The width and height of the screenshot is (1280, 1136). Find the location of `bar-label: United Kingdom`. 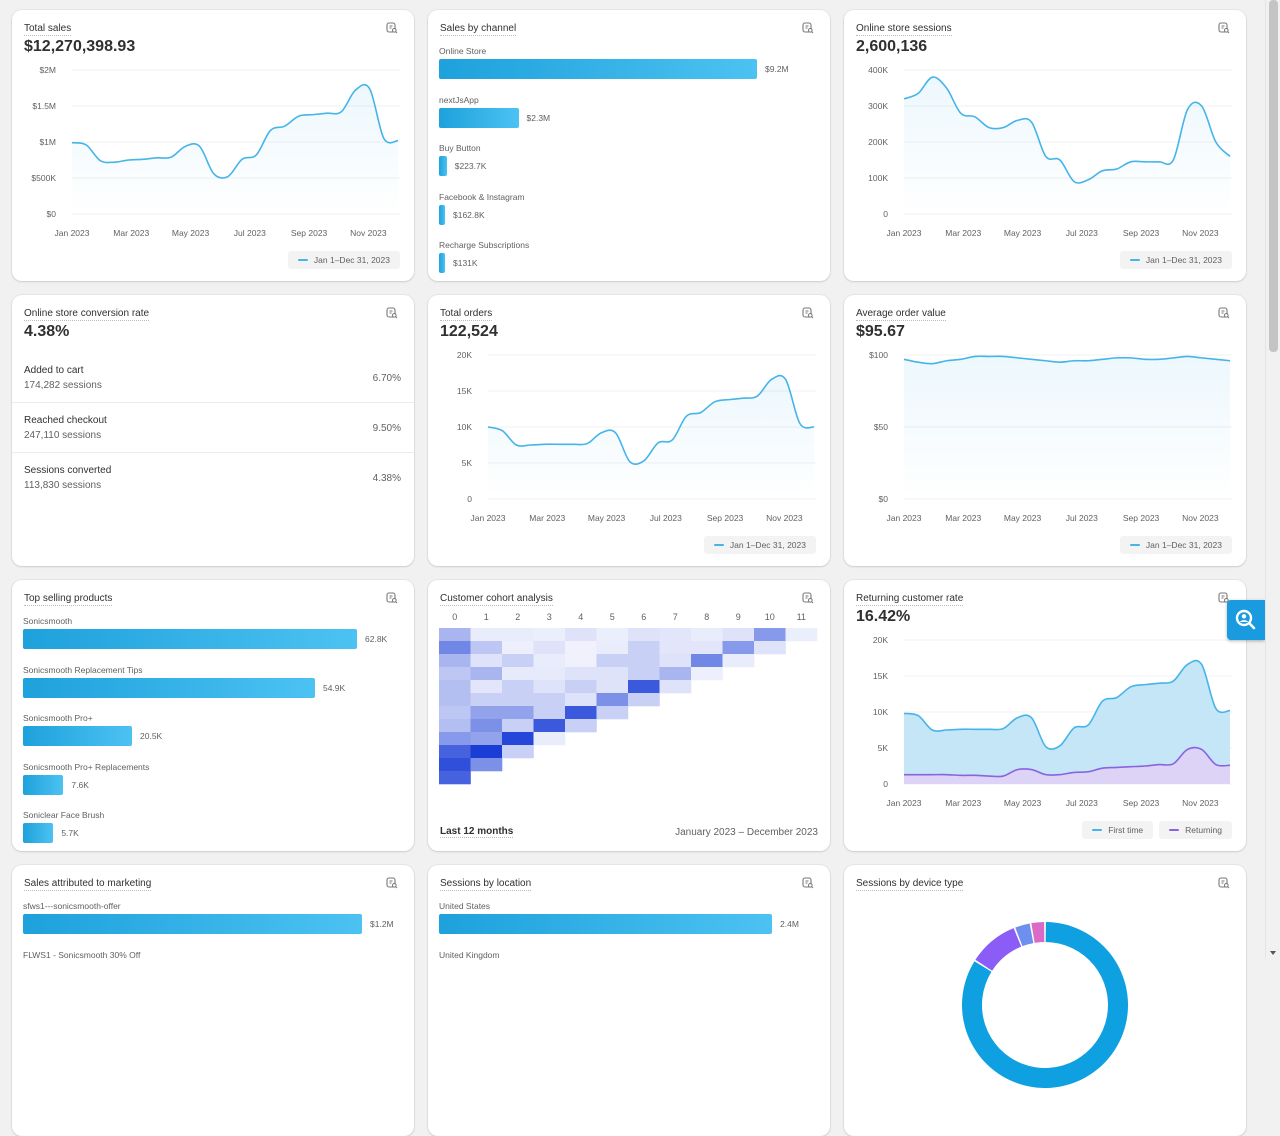

bar-label: United Kingdom is located at coordinates (469, 954).